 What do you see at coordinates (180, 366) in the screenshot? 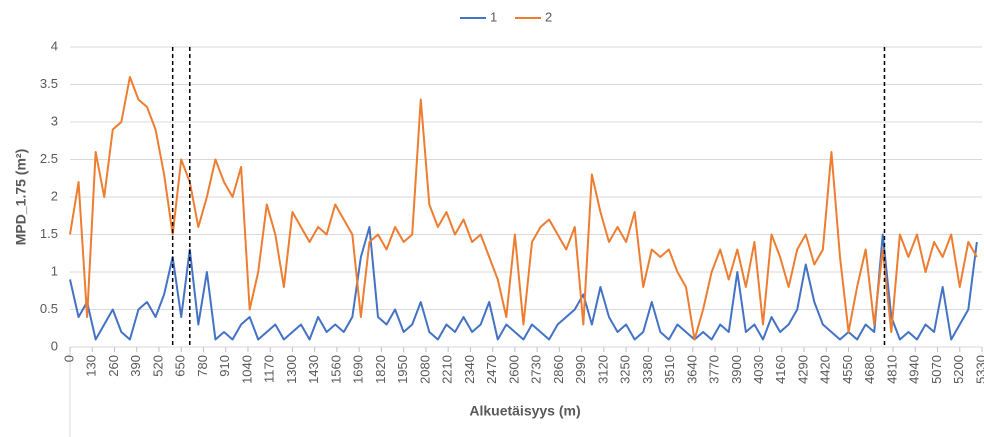
I see `x-tick-label: 650` at bounding box center [180, 366].